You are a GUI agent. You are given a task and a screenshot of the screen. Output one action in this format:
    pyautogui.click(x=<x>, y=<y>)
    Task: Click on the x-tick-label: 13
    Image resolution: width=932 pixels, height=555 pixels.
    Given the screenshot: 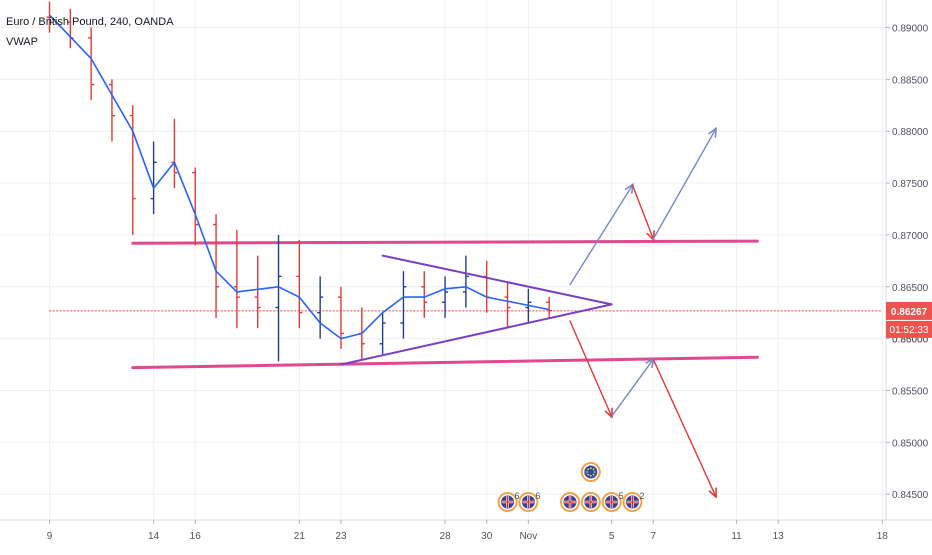 What is the action you would take?
    pyautogui.click(x=779, y=536)
    